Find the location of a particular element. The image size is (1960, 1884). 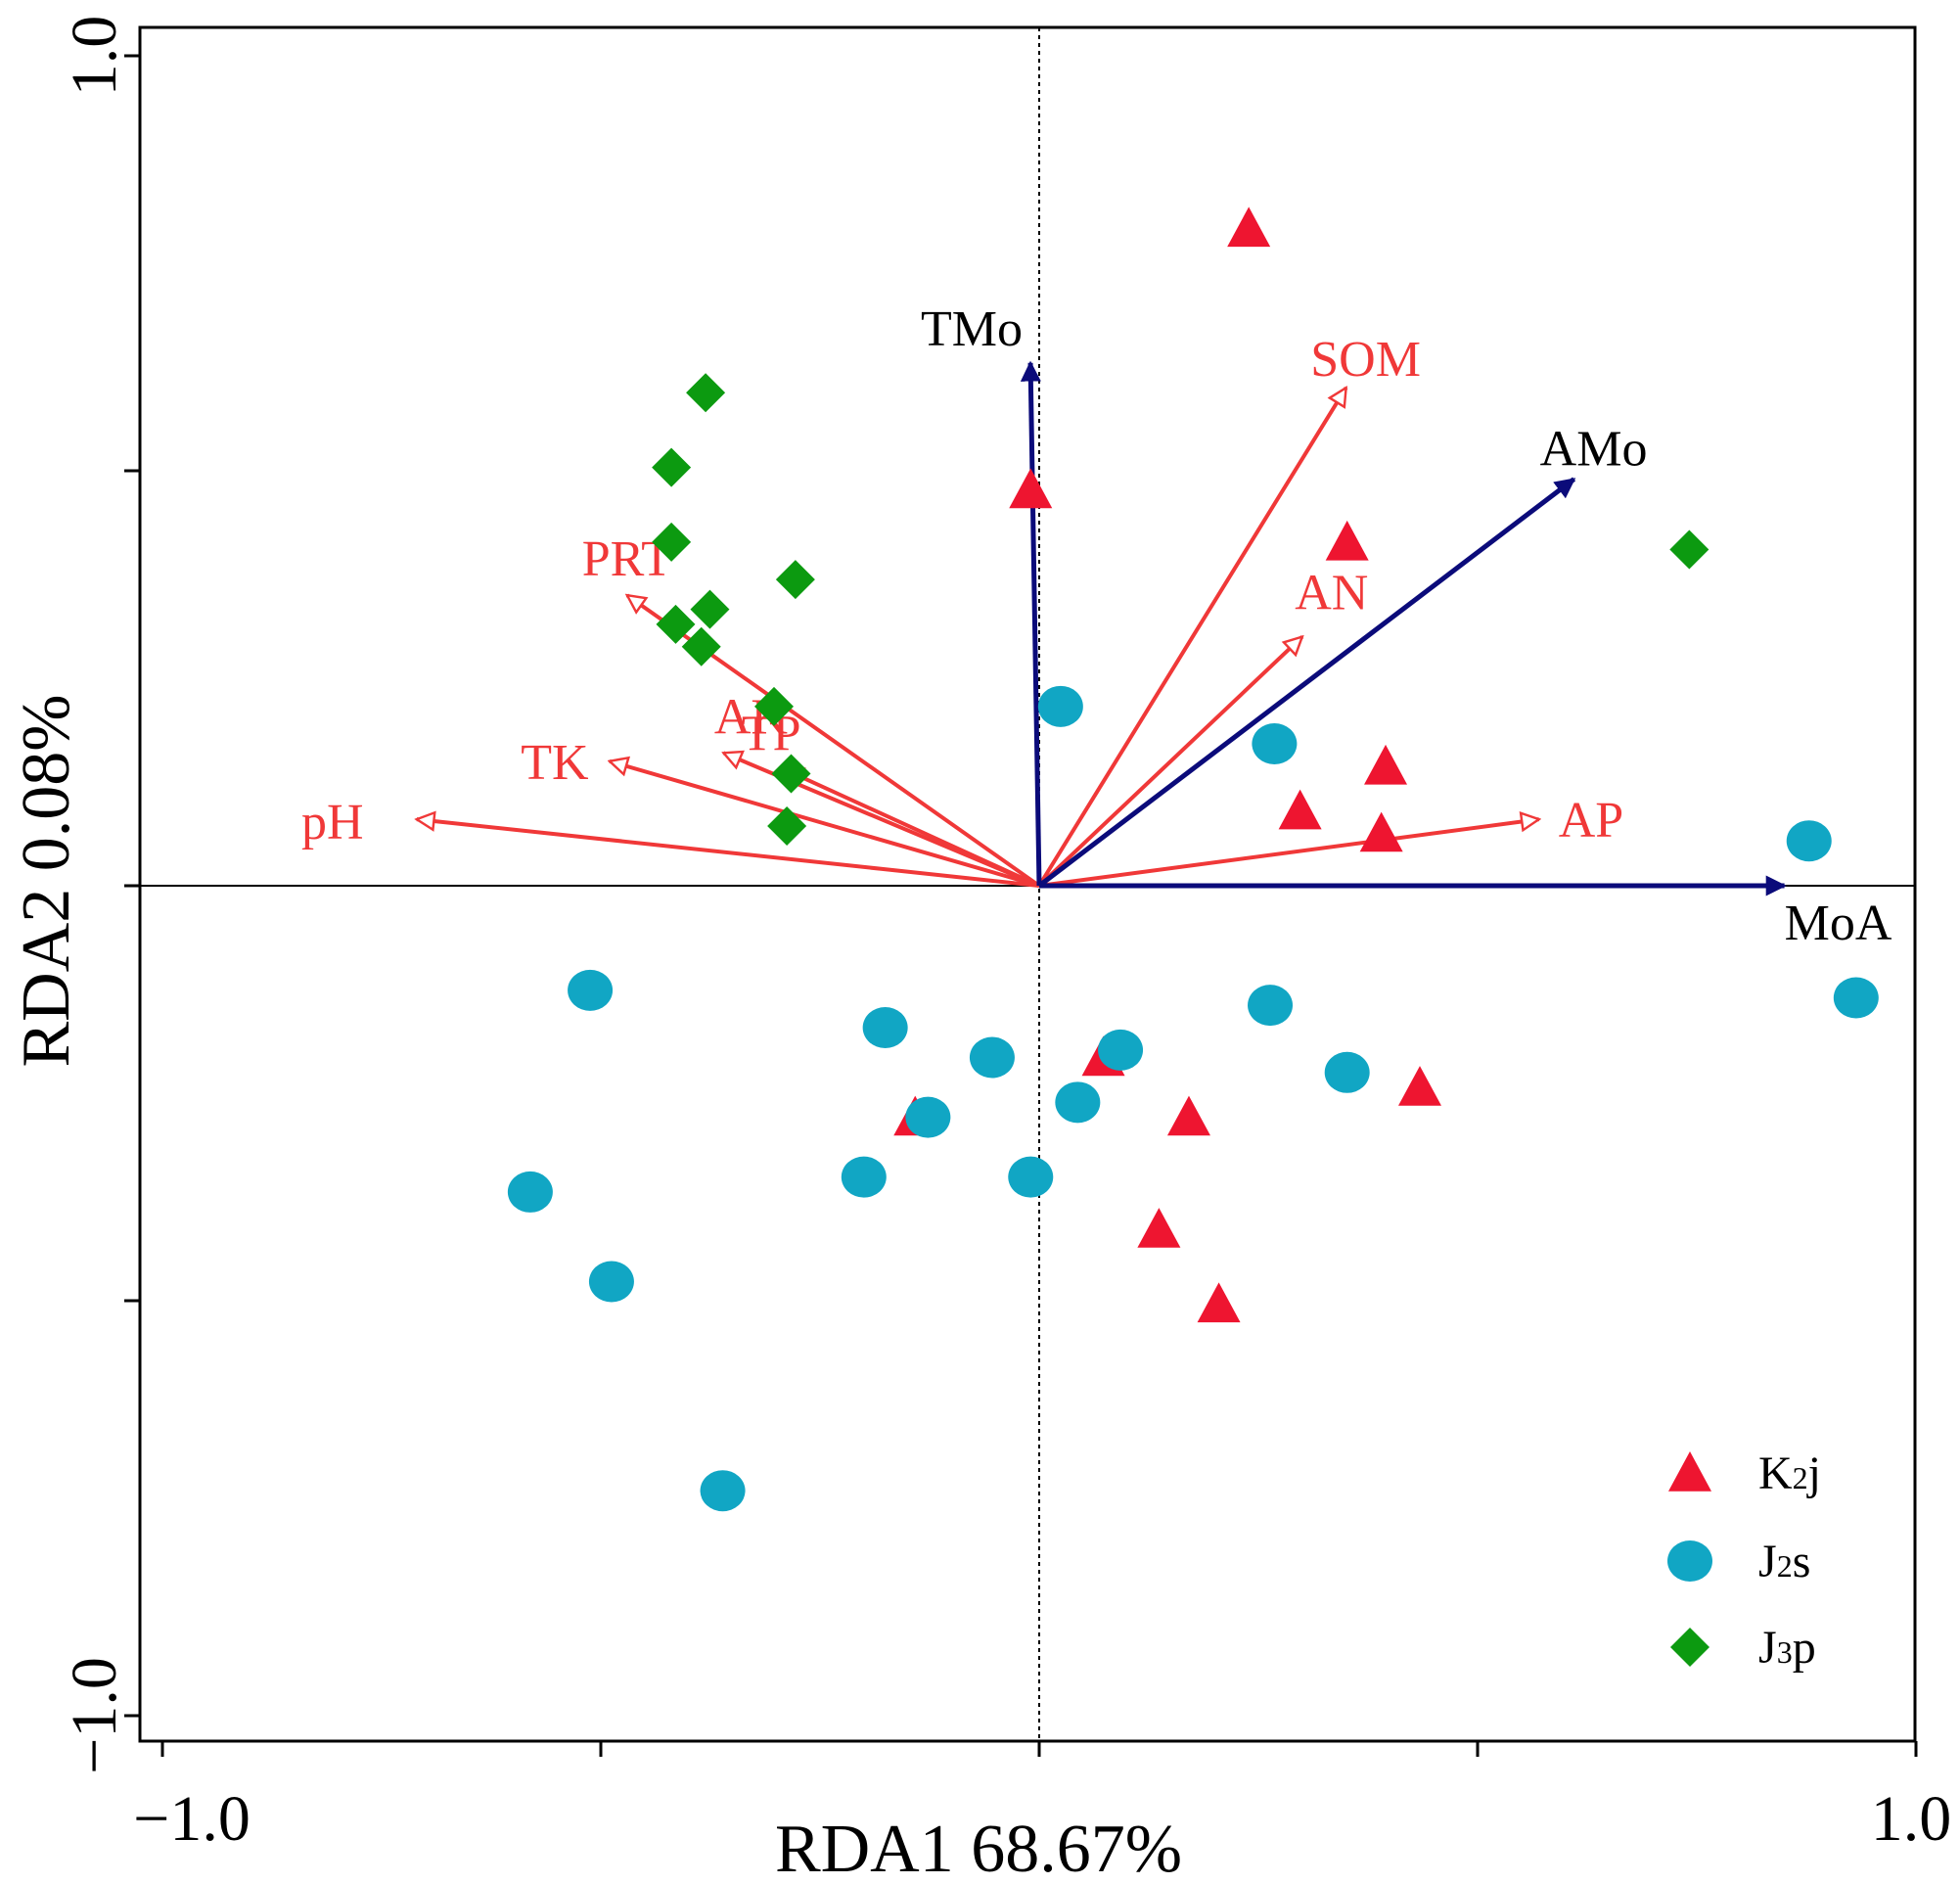

response-vector-amo is located at coordinates (1306, 682).